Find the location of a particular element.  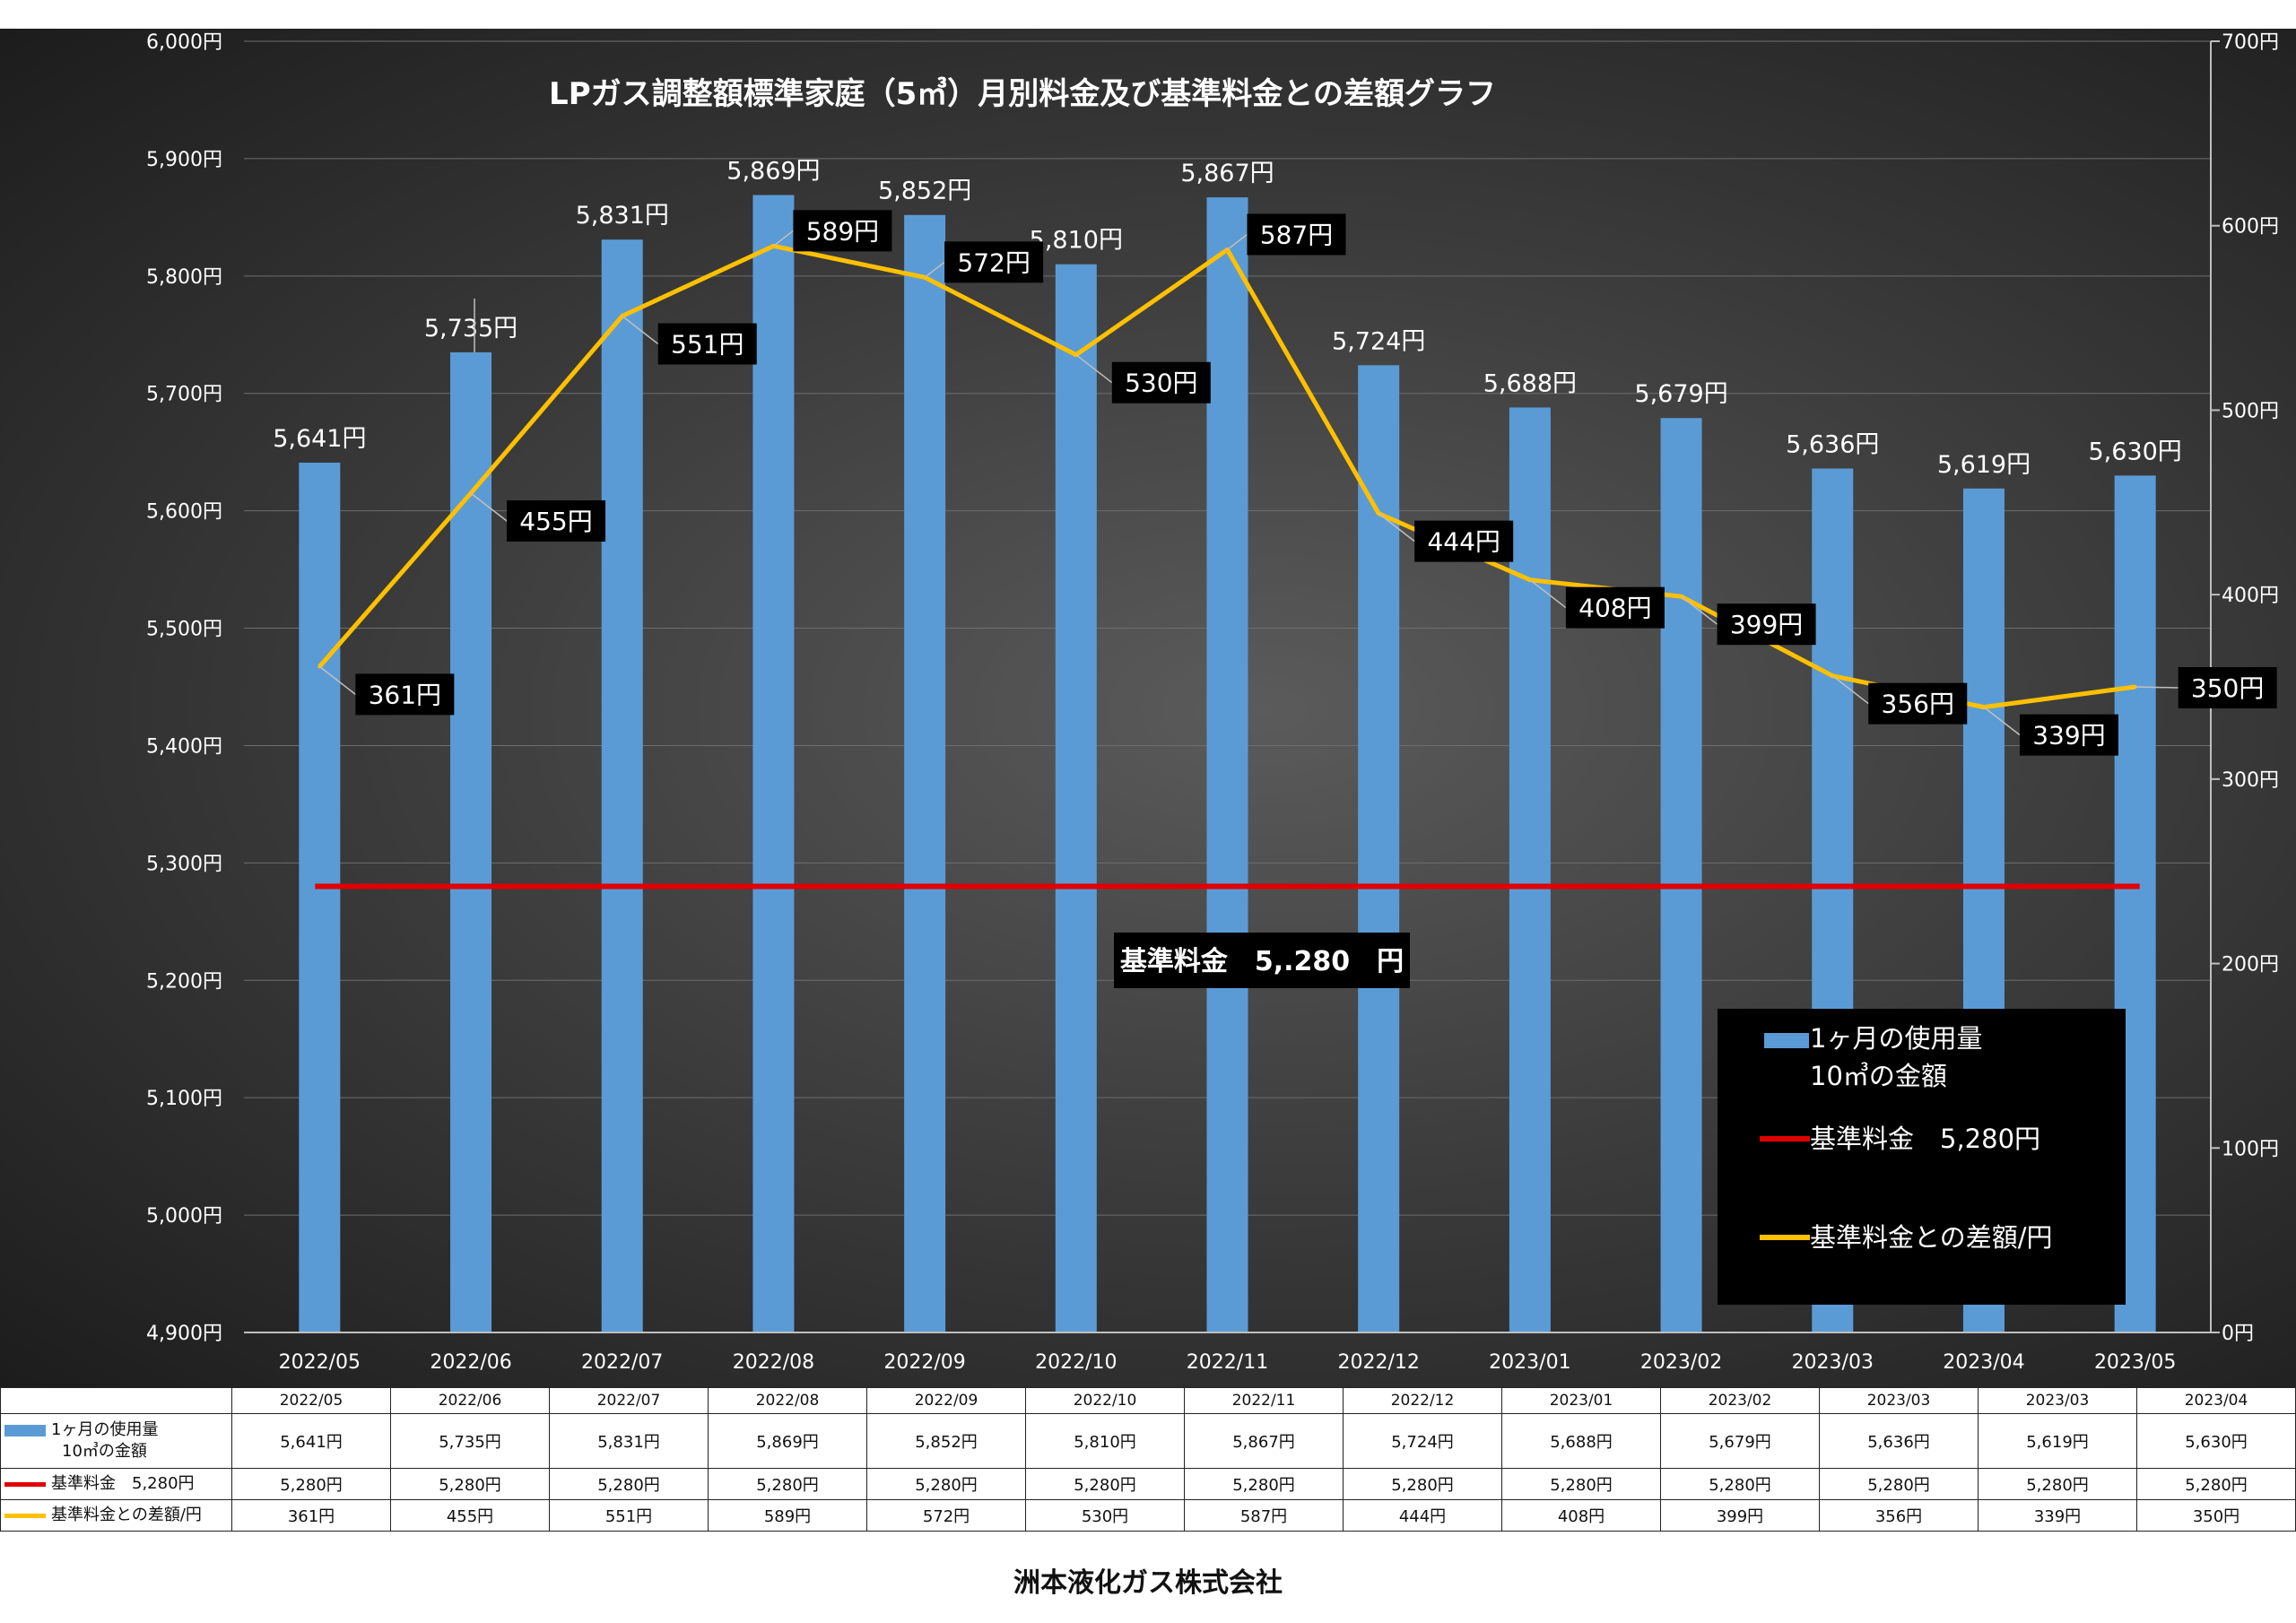

x-tick-label: 2022/05 is located at coordinates (320, 1362).